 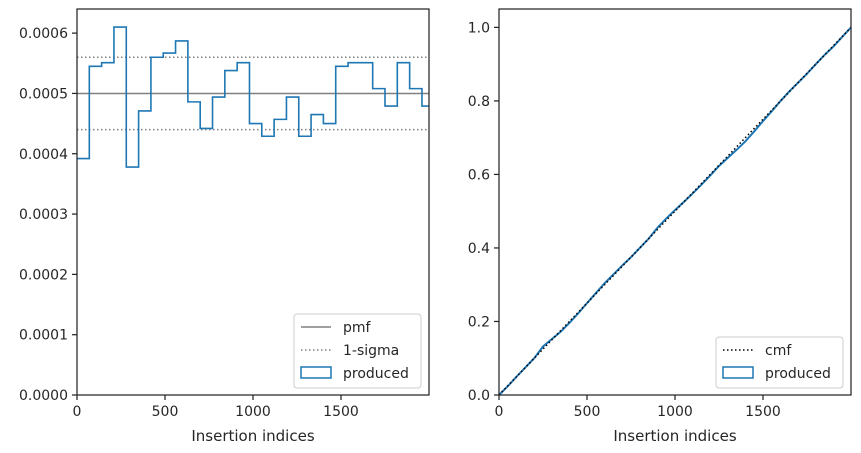 I want to click on left-legend-produced-swatch, so click(x=316, y=372).